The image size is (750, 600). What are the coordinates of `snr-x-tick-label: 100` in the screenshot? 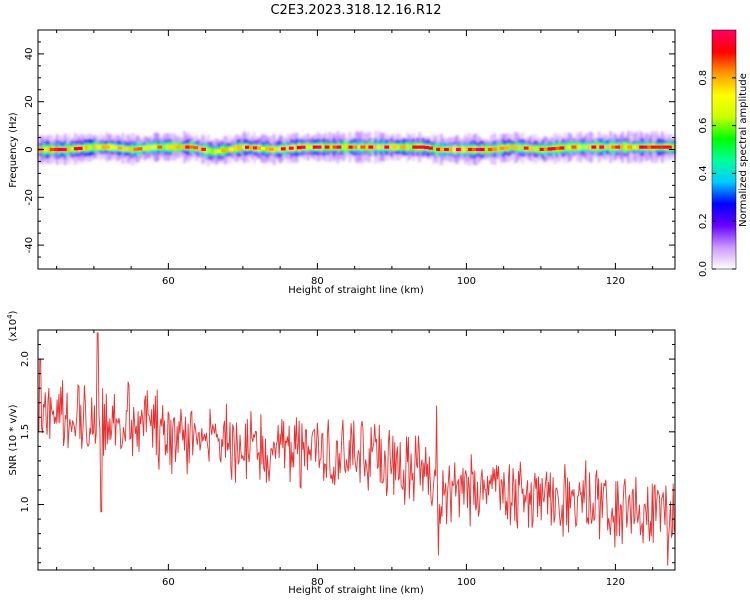 It's located at (466, 582).